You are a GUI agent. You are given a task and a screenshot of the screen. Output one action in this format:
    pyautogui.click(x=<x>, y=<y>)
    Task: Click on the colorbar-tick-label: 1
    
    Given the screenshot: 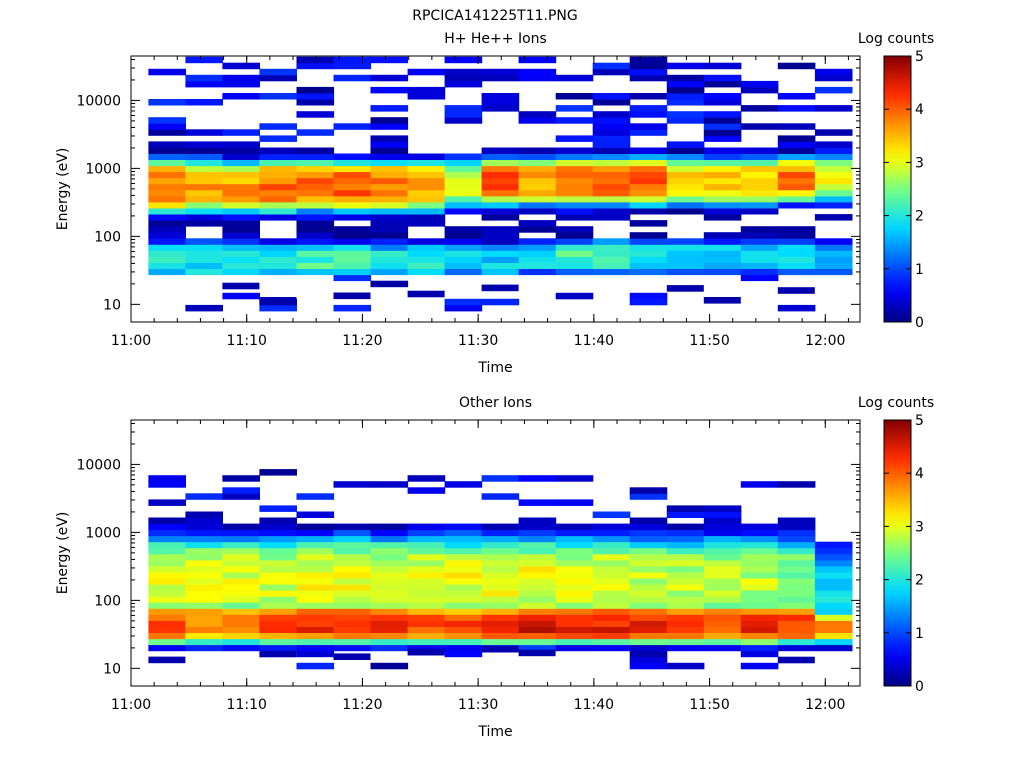 What is the action you would take?
    pyautogui.click(x=919, y=270)
    